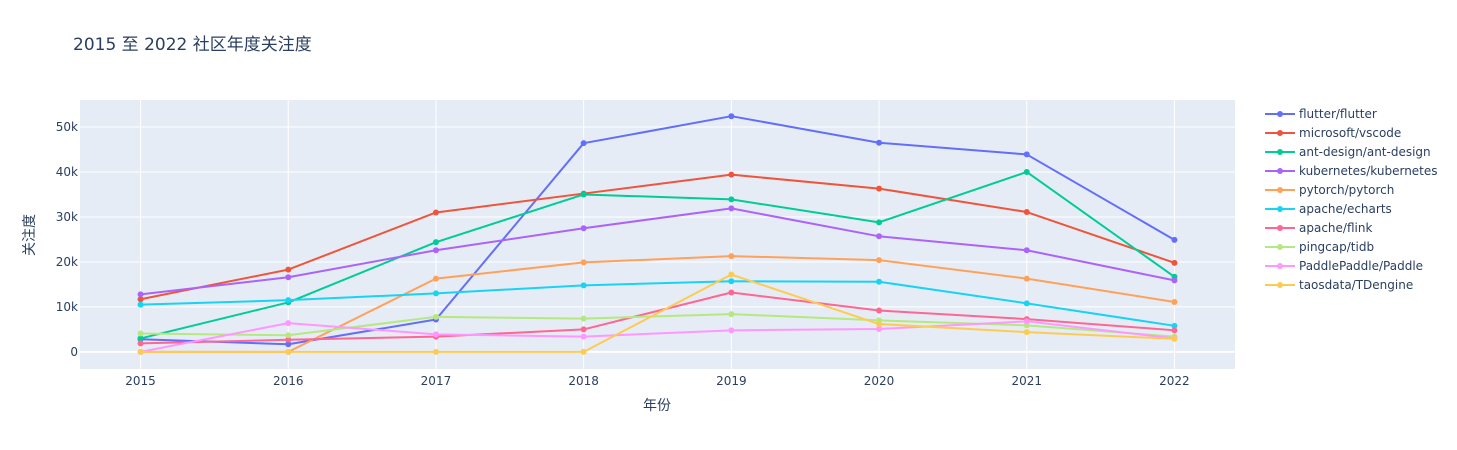 This screenshot has width=1457, height=450. Describe the element at coordinates (731, 381) in the screenshot. I see `x-tick-label: 2019` at that location.